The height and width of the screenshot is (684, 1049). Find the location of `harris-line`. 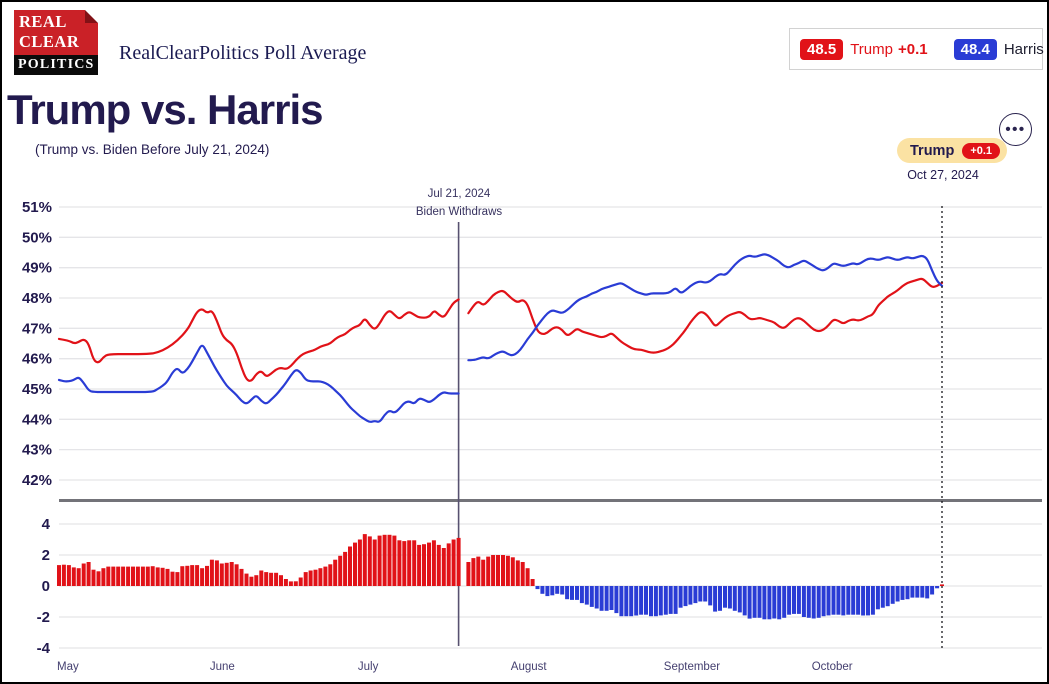

harris-line is located at coordinates (705, 307).